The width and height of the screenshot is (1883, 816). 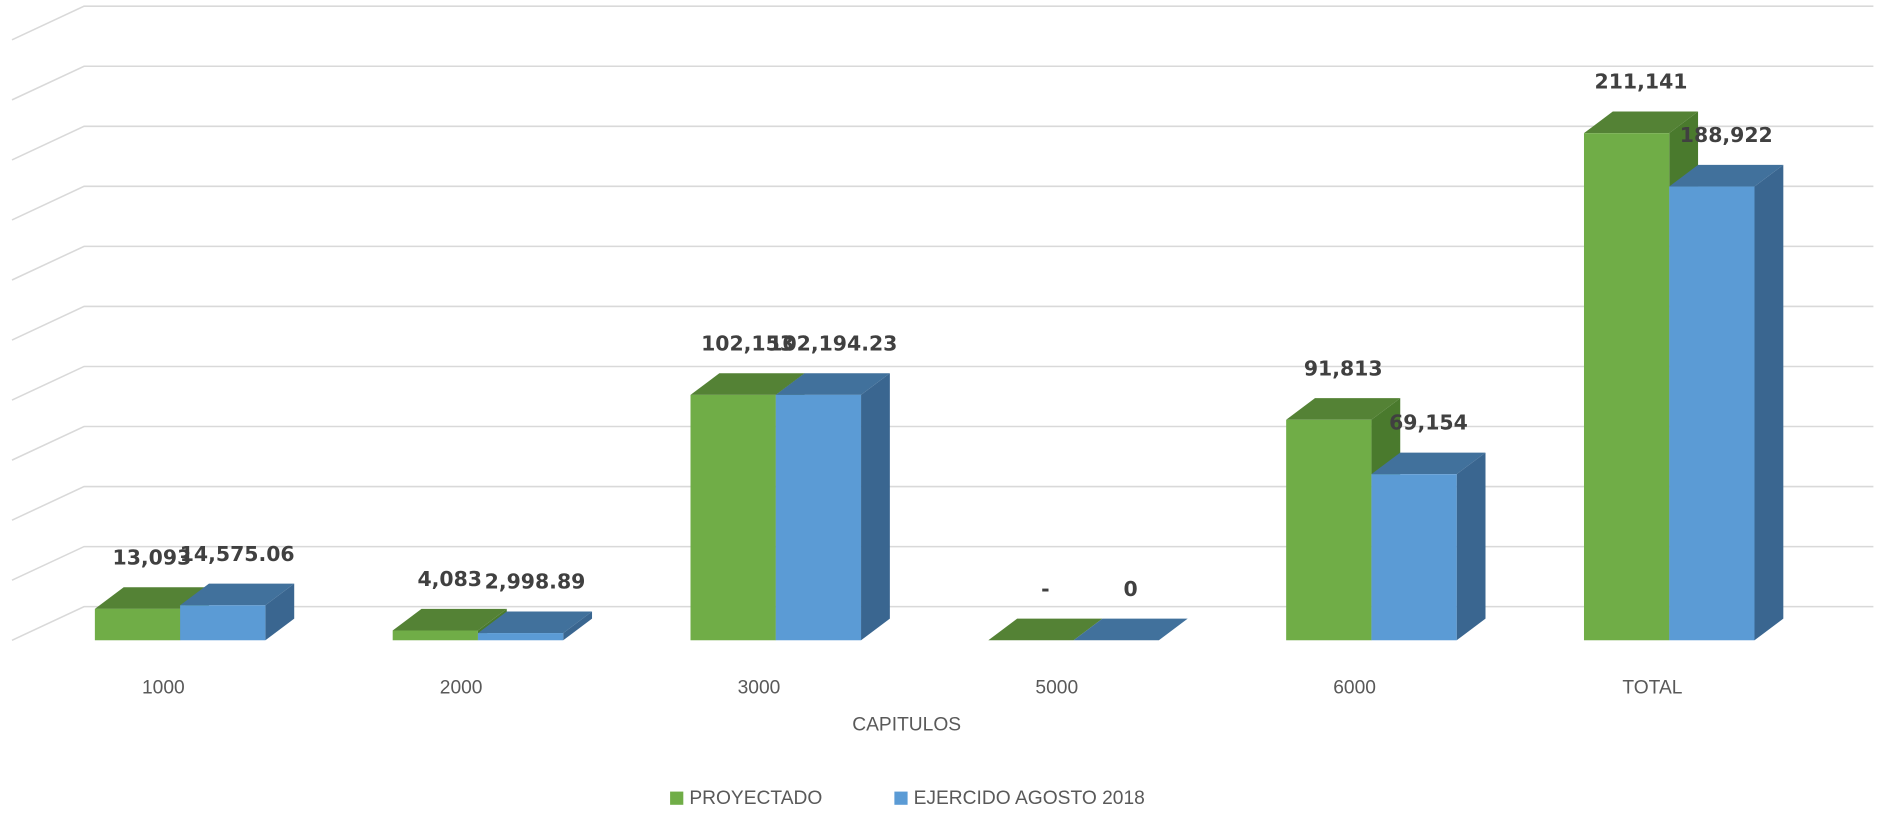 What do you see at coordinates (1354, 687) in the screenshot?
I see `x-tick-label: 6000` at bounding box center [1354, 687].